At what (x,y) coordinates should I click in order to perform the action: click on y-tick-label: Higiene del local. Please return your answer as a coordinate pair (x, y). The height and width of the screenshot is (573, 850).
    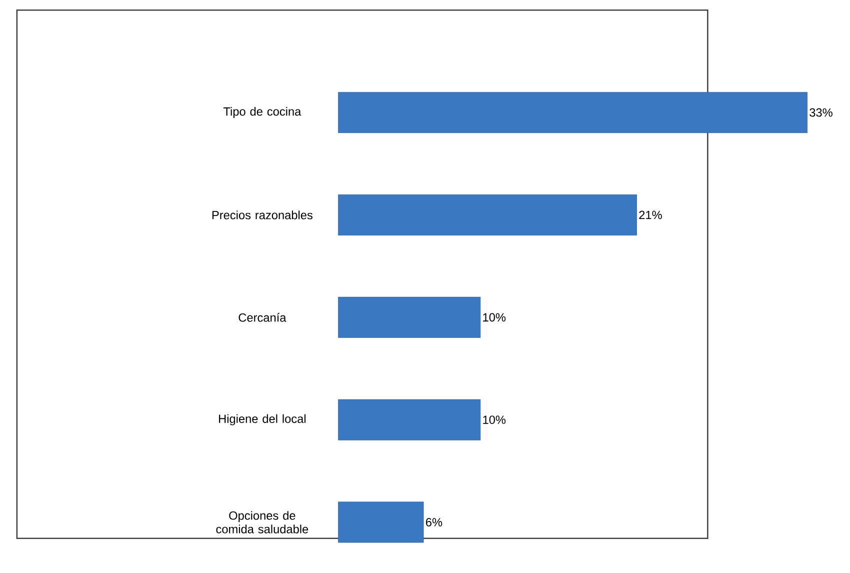
    Looking at the image, I should click on (262, 420).